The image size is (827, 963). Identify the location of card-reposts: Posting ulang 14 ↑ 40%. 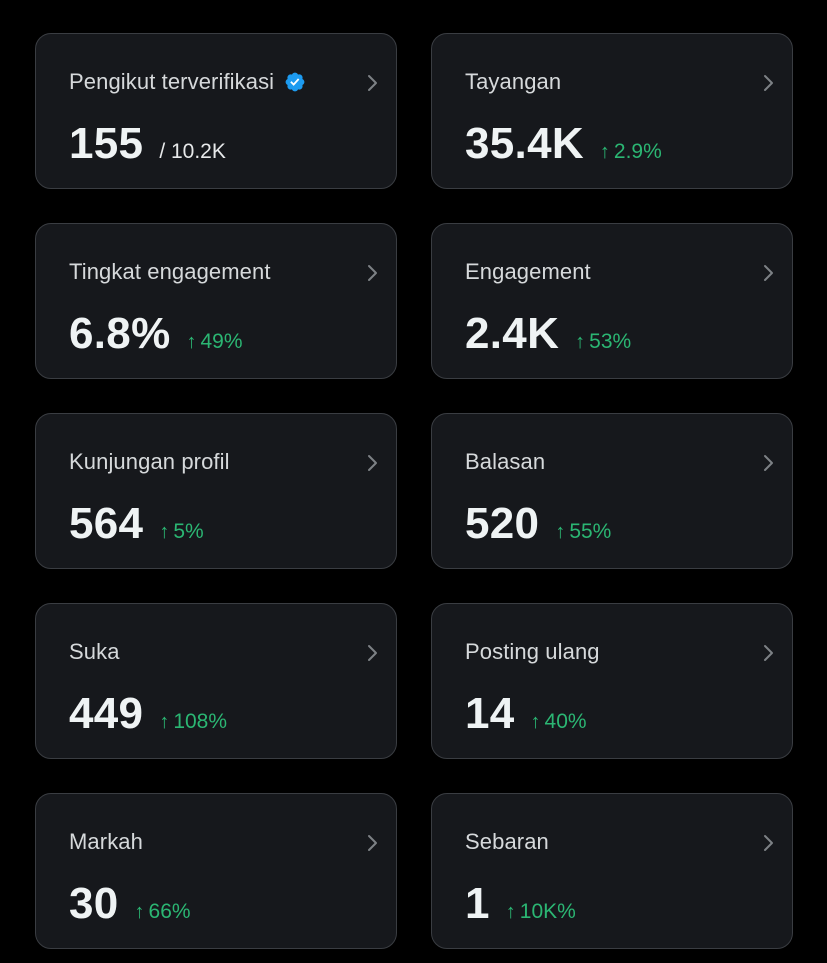
(612, 681).